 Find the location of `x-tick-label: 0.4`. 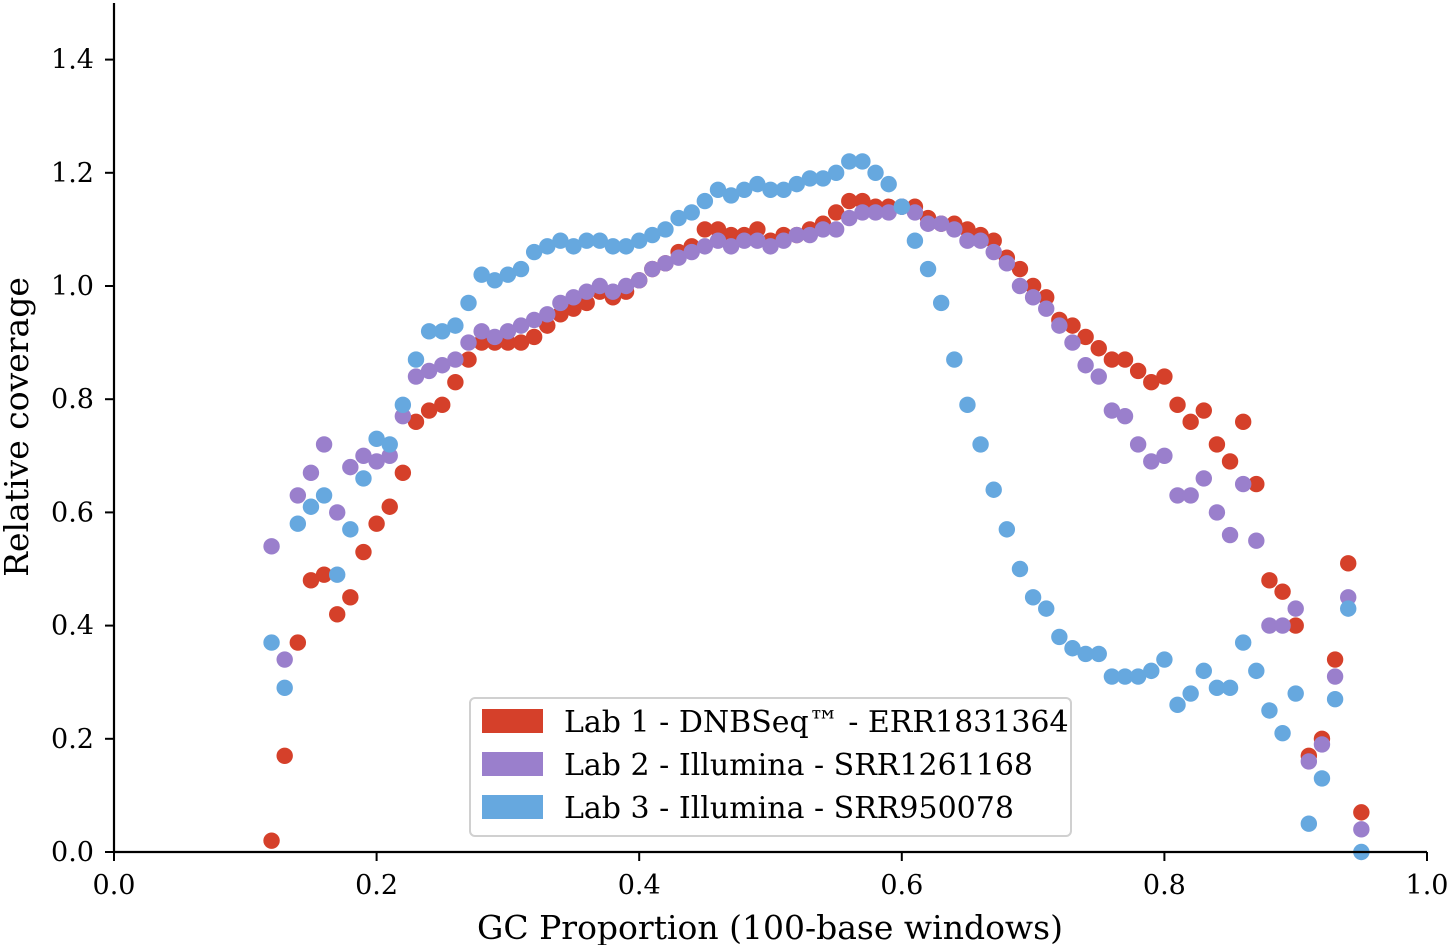

x-tick-label: 0.4 is located at coordinates (639, 885).